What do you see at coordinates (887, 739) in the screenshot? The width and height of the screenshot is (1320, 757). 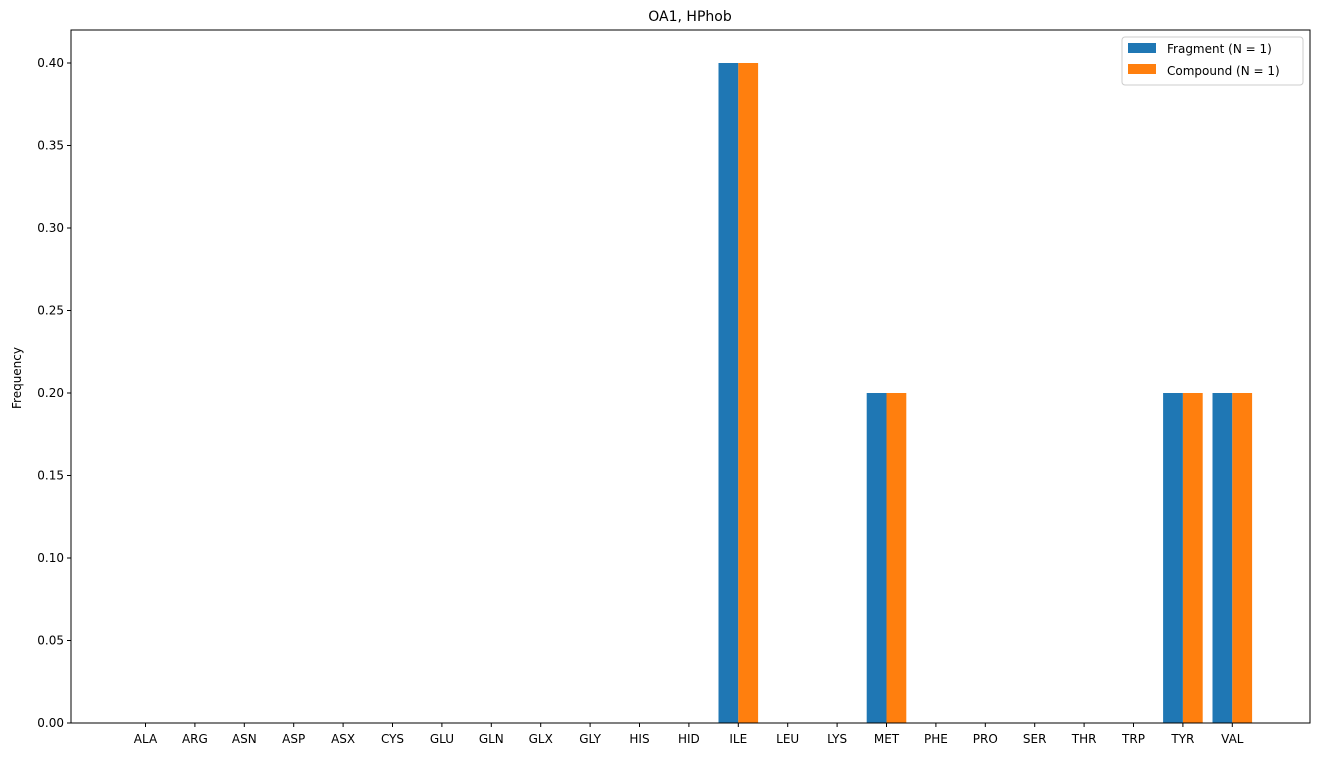 I see `x-tick-label: MET` at bounding box center [887, 739].